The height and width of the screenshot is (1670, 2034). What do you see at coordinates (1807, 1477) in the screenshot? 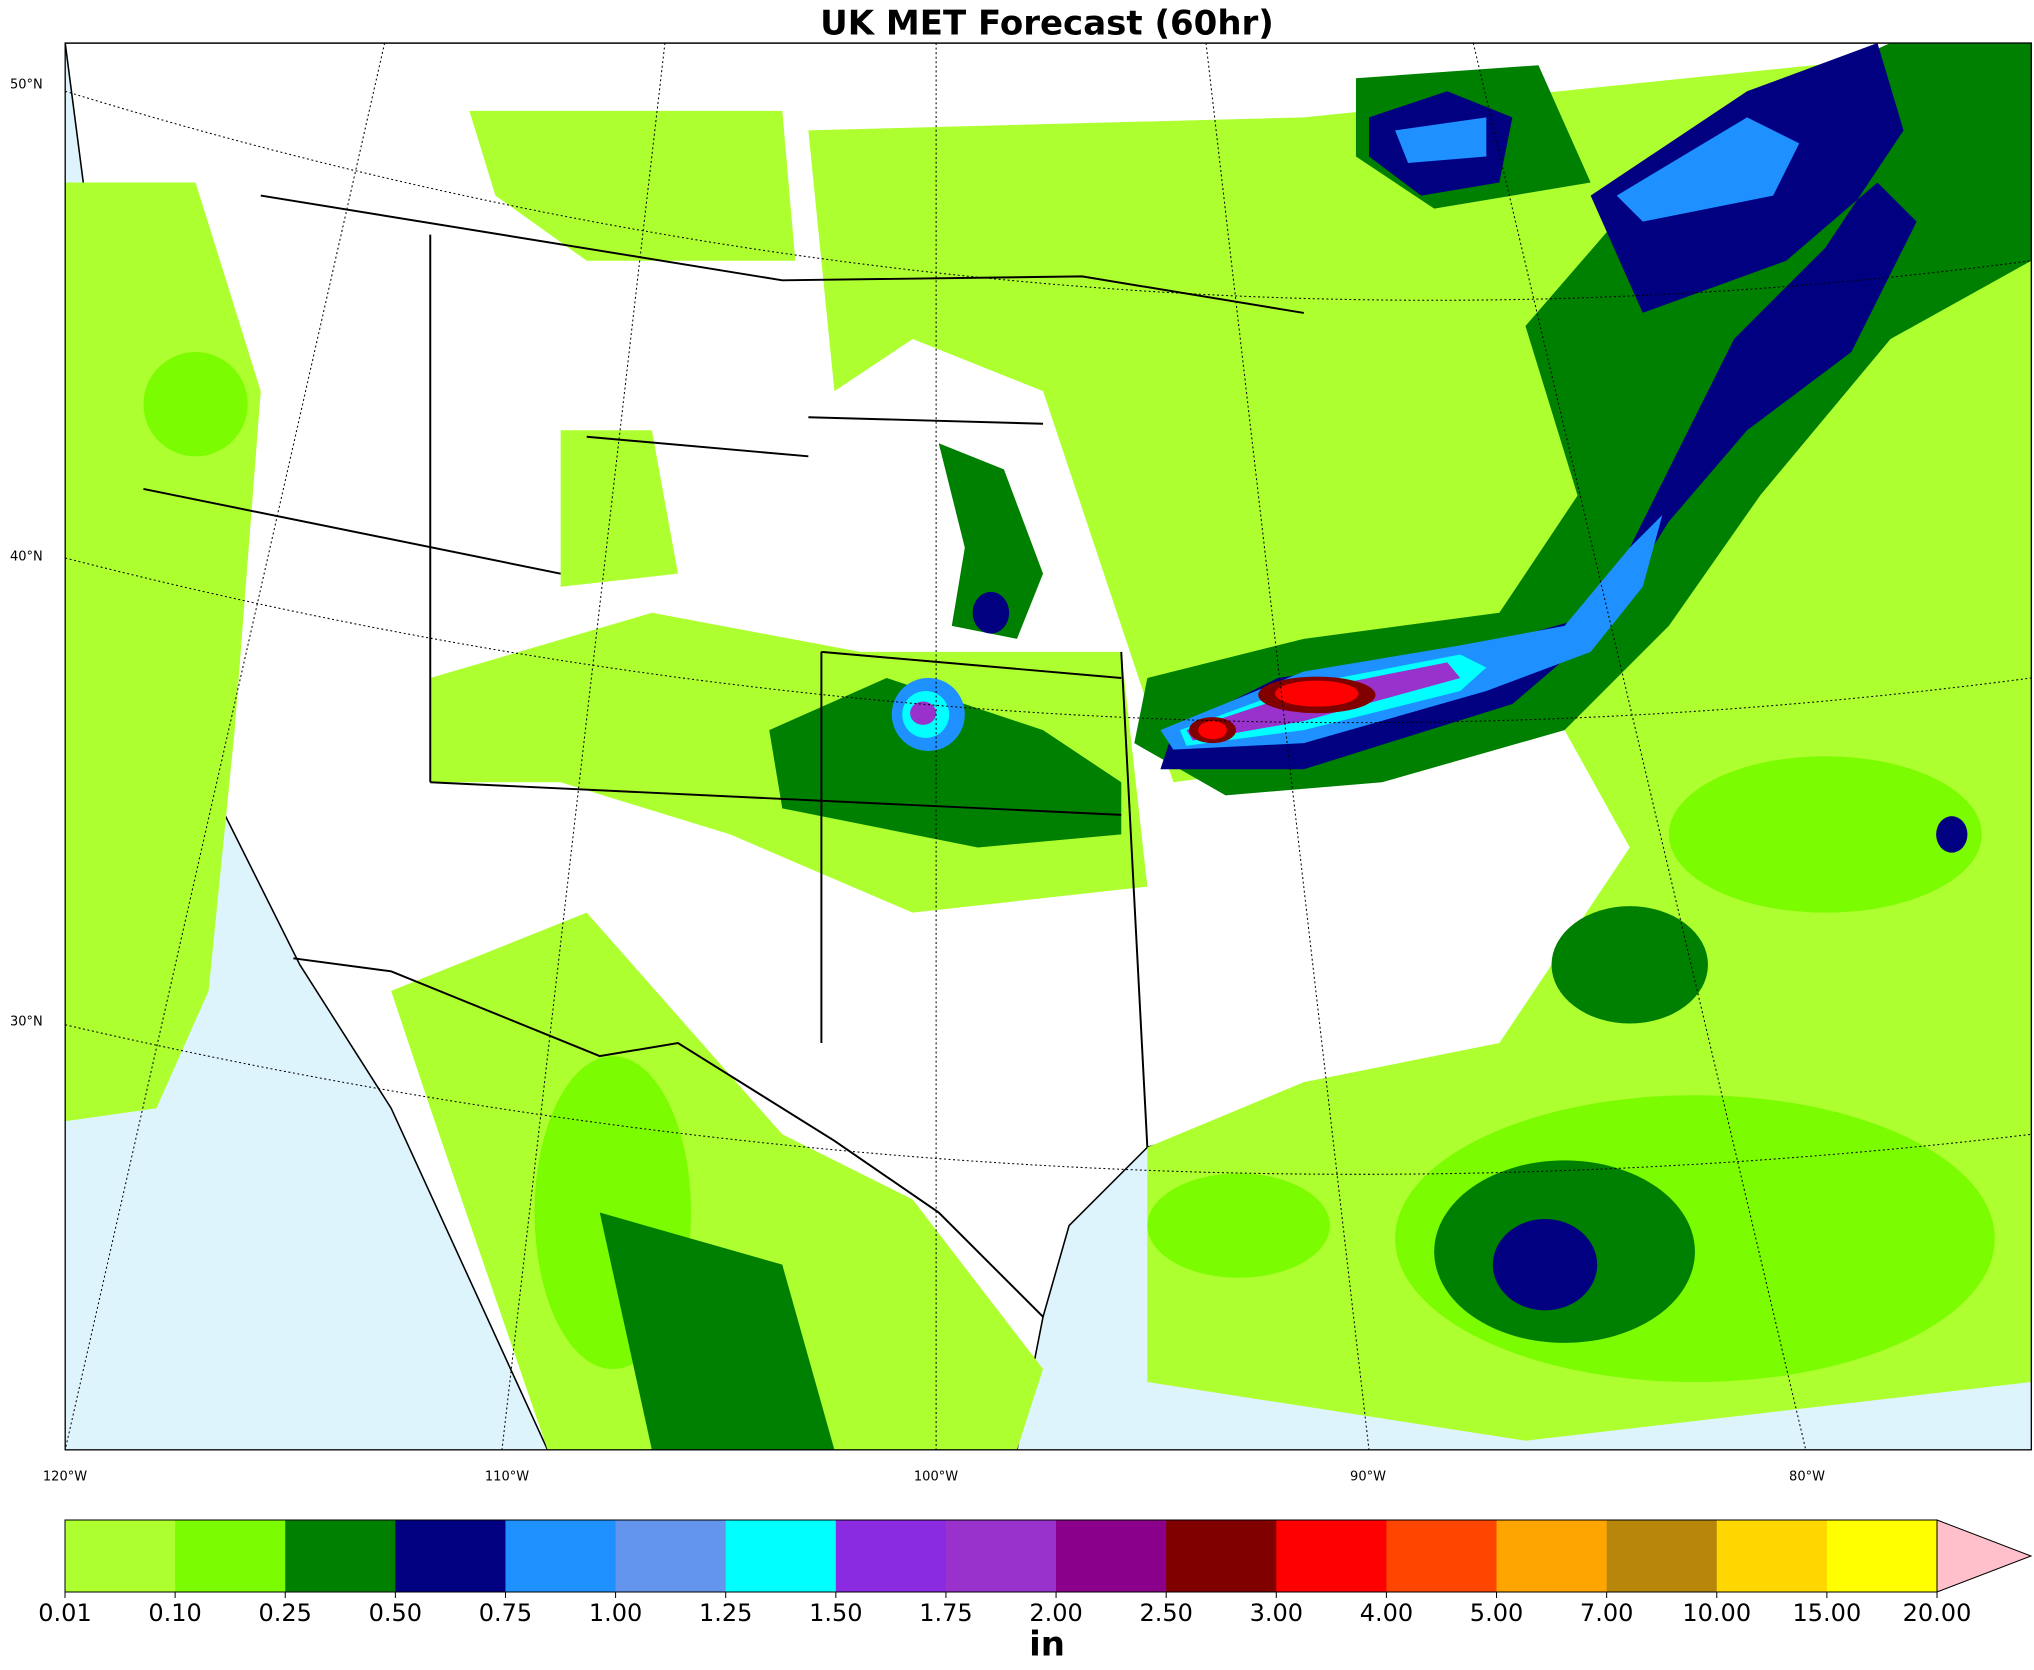
I see `lon-label: 80°W` at bounding box center [1807, 1477].